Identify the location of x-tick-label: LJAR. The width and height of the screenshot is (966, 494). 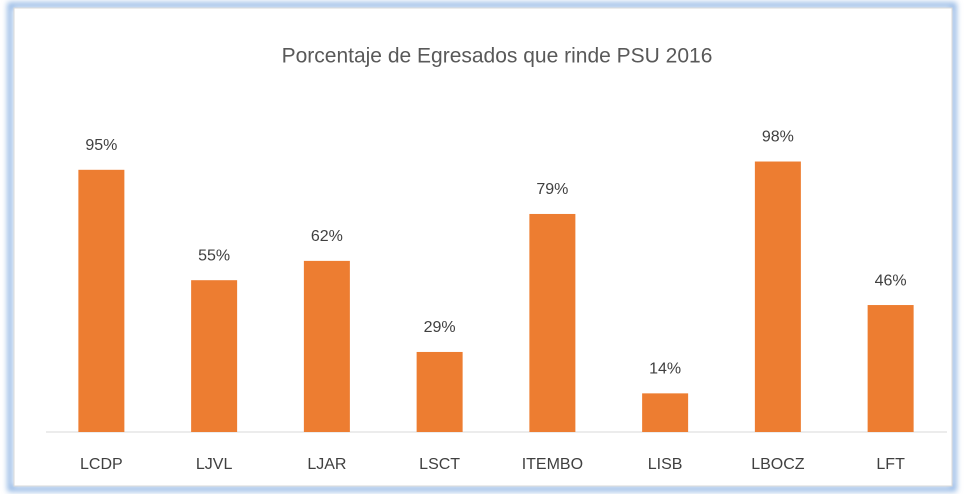
(326, 464).